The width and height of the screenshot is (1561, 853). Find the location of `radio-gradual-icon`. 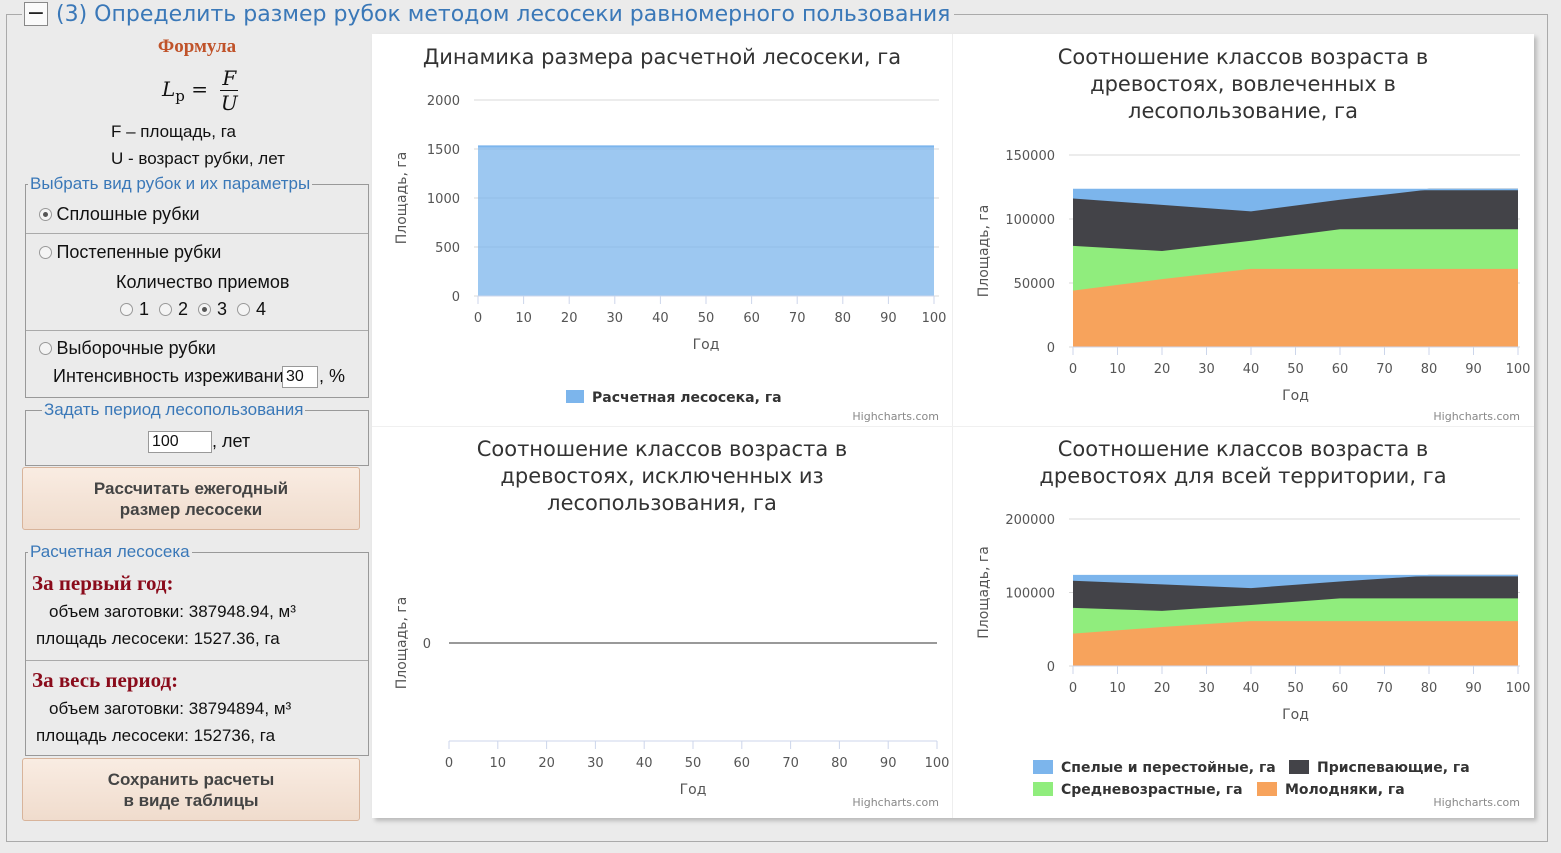

radio-gradual-icon is located at coordinates (45, 252).